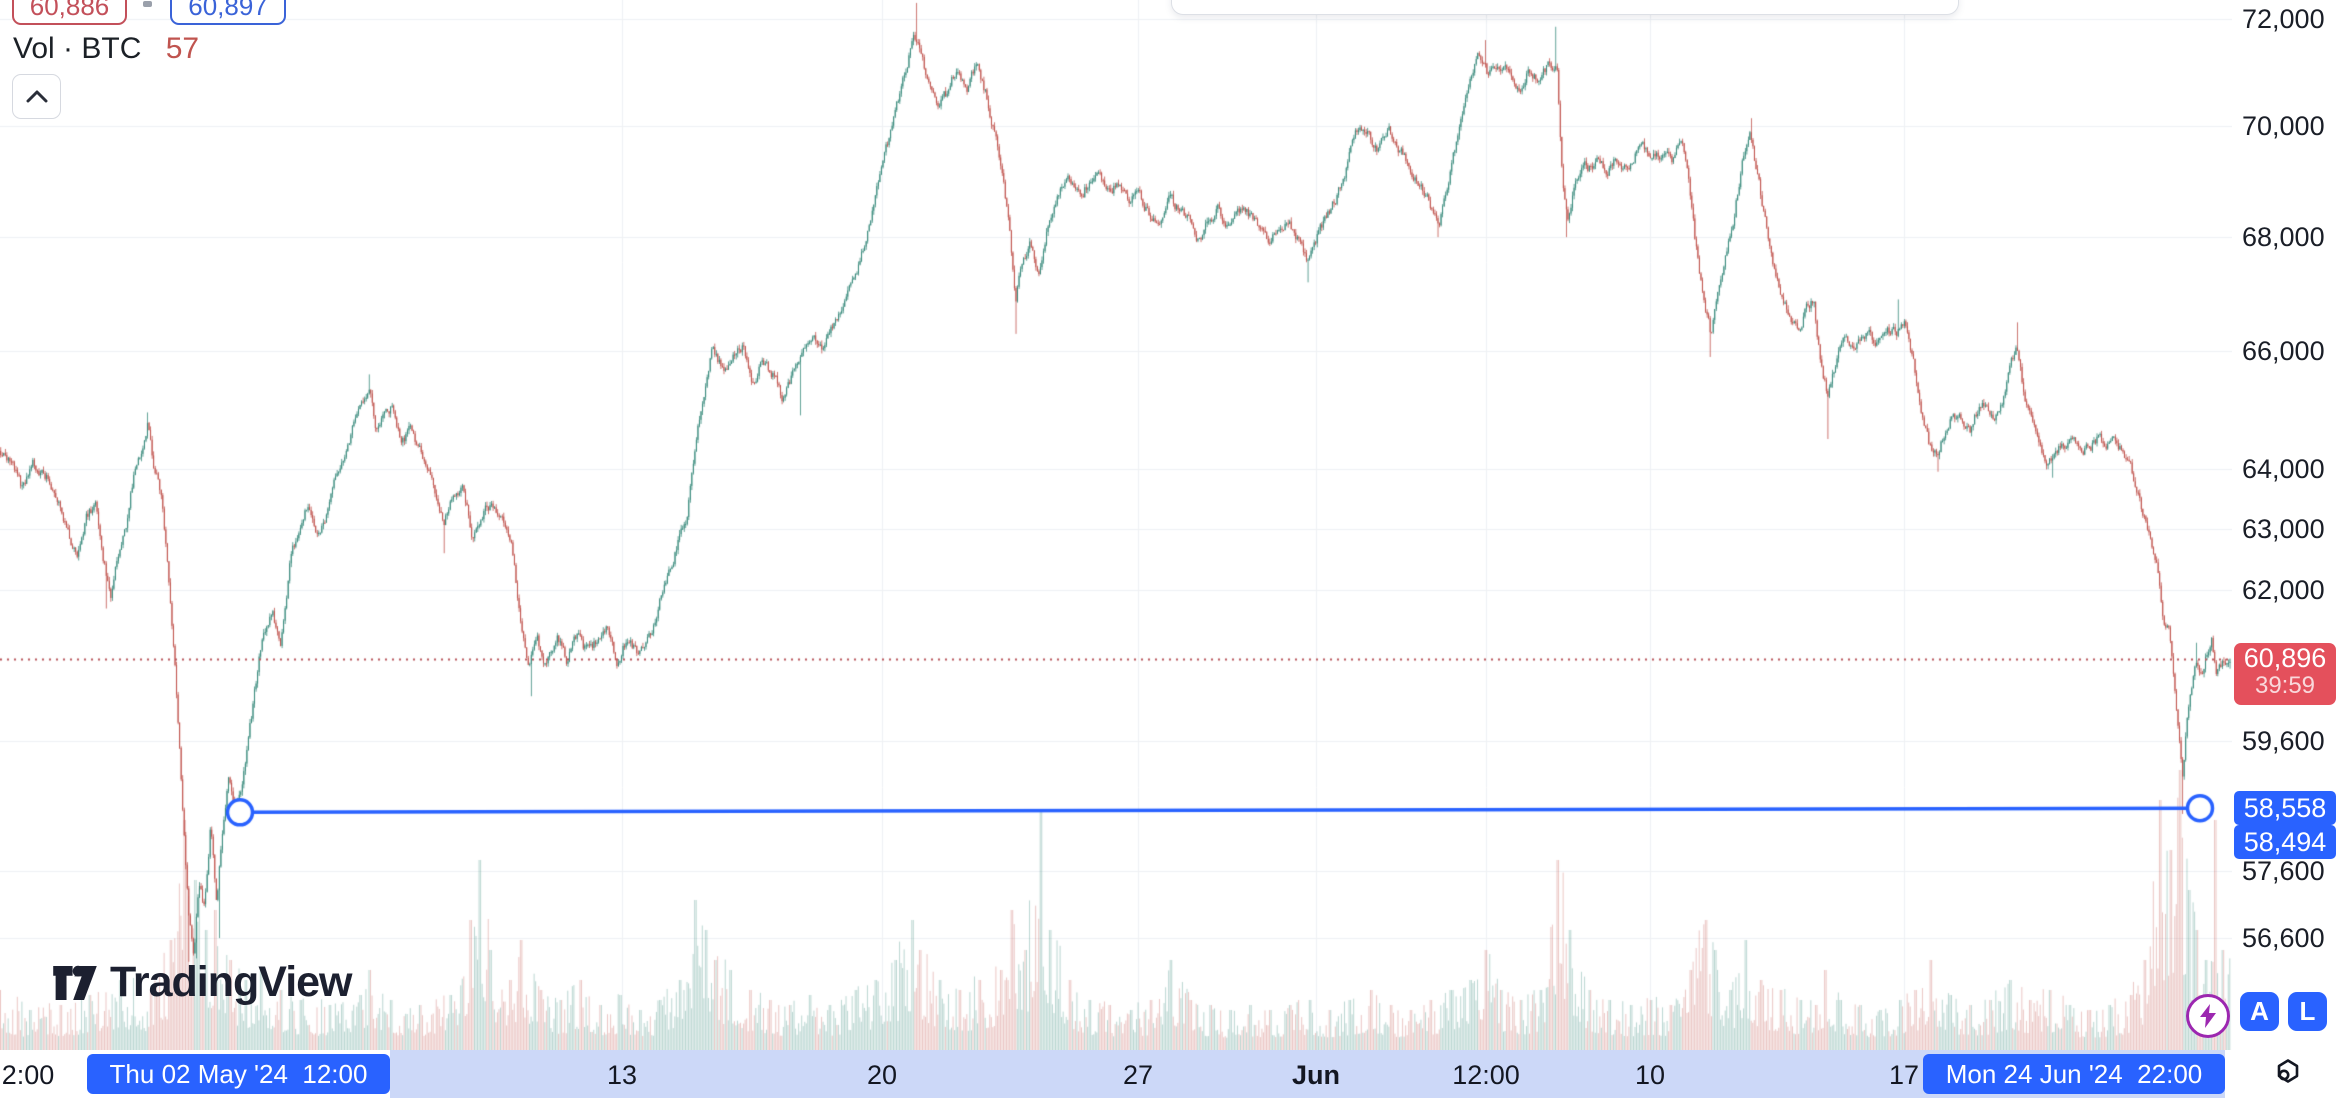  What do you see at coordinates (182, 48) in the screenshot?
I see `volume-indicator-value: 57` at bounding box center [182, 48].